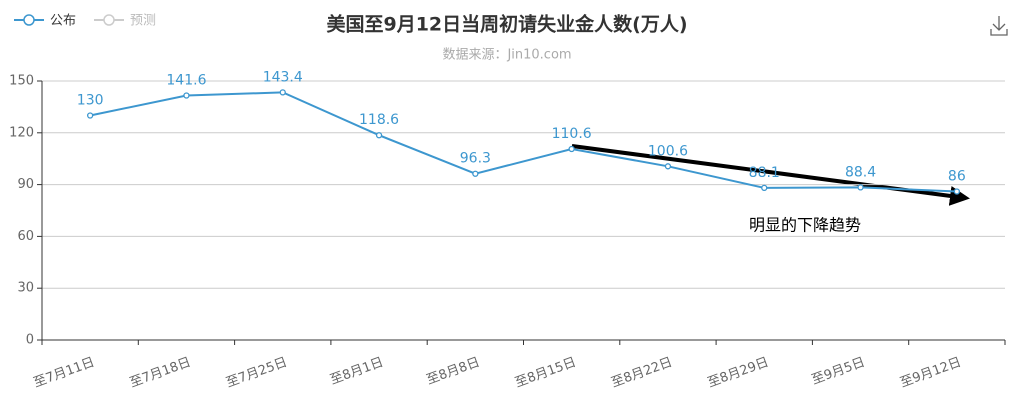 The width and height of the screenshot is (1017, 405). What do you see at coordinates (64, 373) in the screenshot?
I see `x-tick-label: 至7月11日` at bounding box center [64, 373].